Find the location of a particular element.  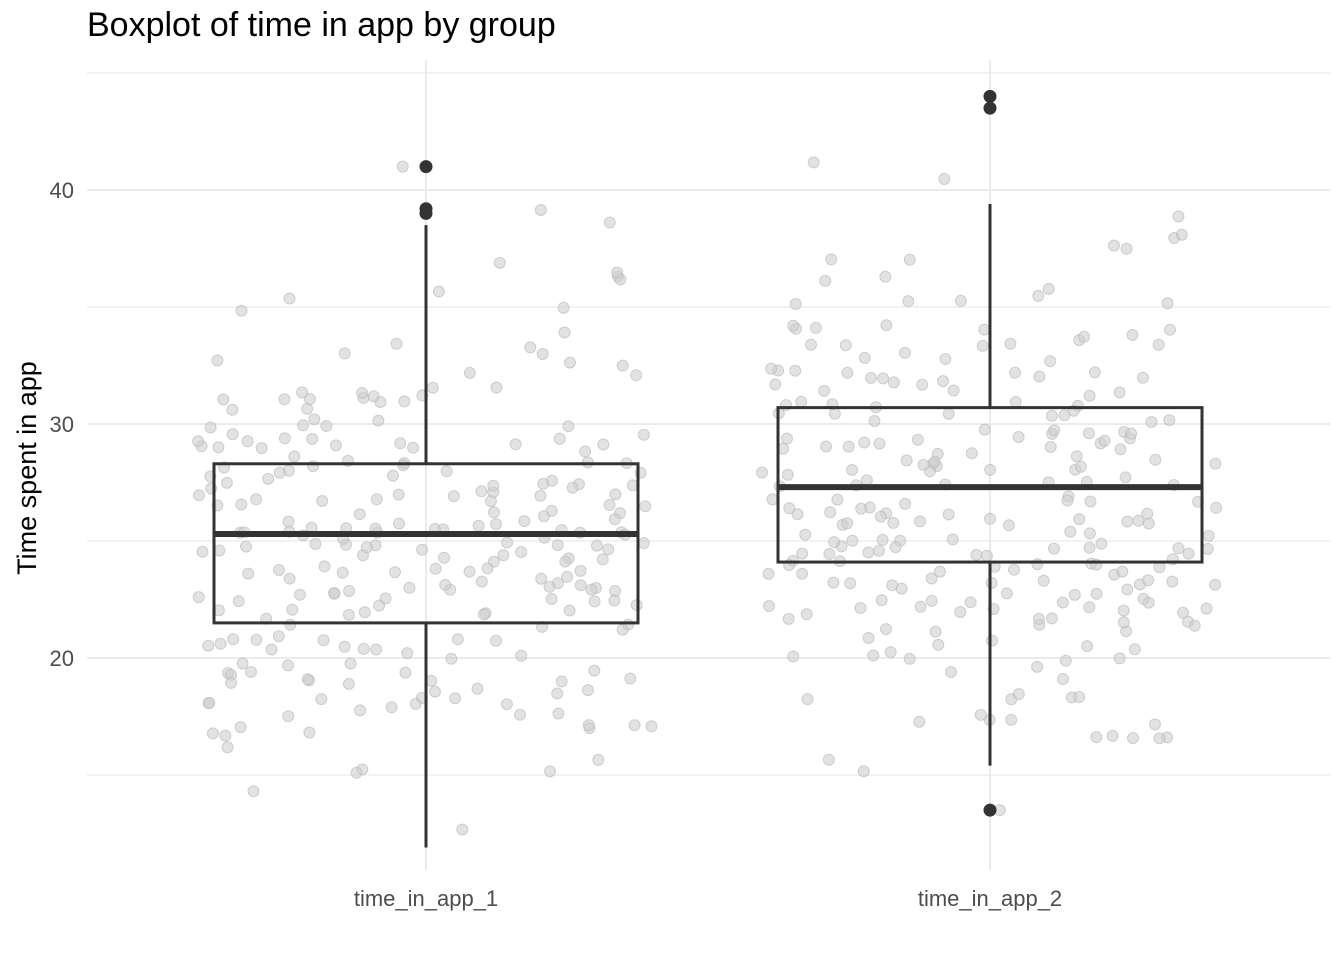

outlier-point is located at coordinates (990, 96).